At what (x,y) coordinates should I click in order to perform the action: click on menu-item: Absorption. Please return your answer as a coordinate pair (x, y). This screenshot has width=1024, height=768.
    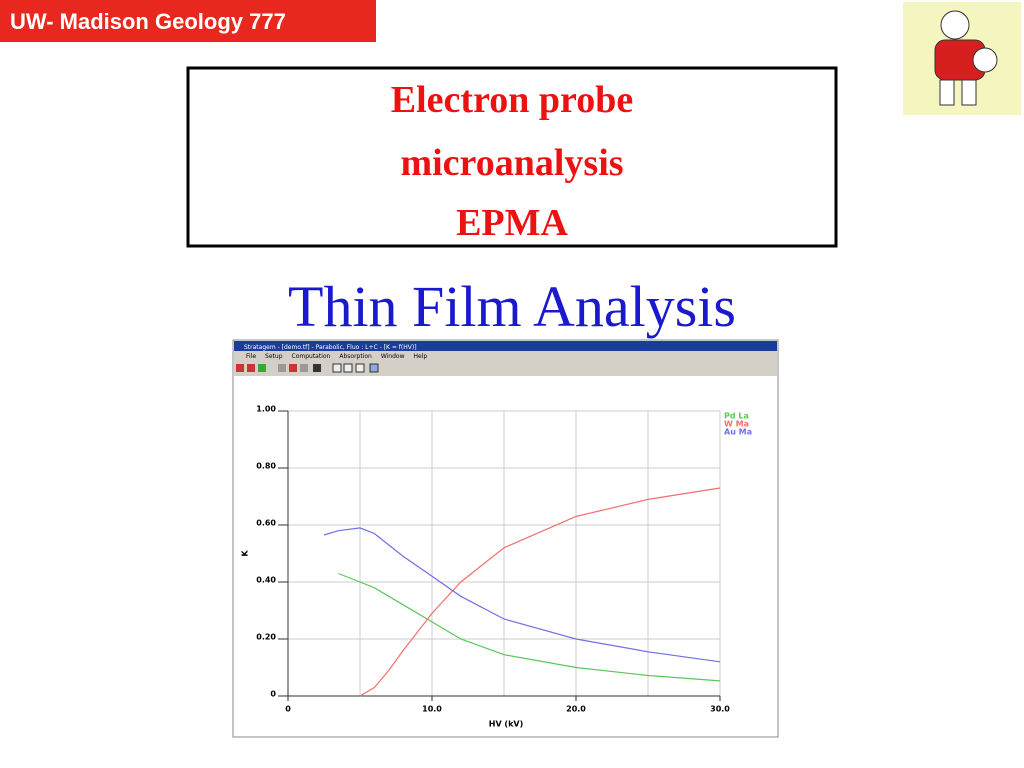
    Looking at the image, I should click on (355, 356).